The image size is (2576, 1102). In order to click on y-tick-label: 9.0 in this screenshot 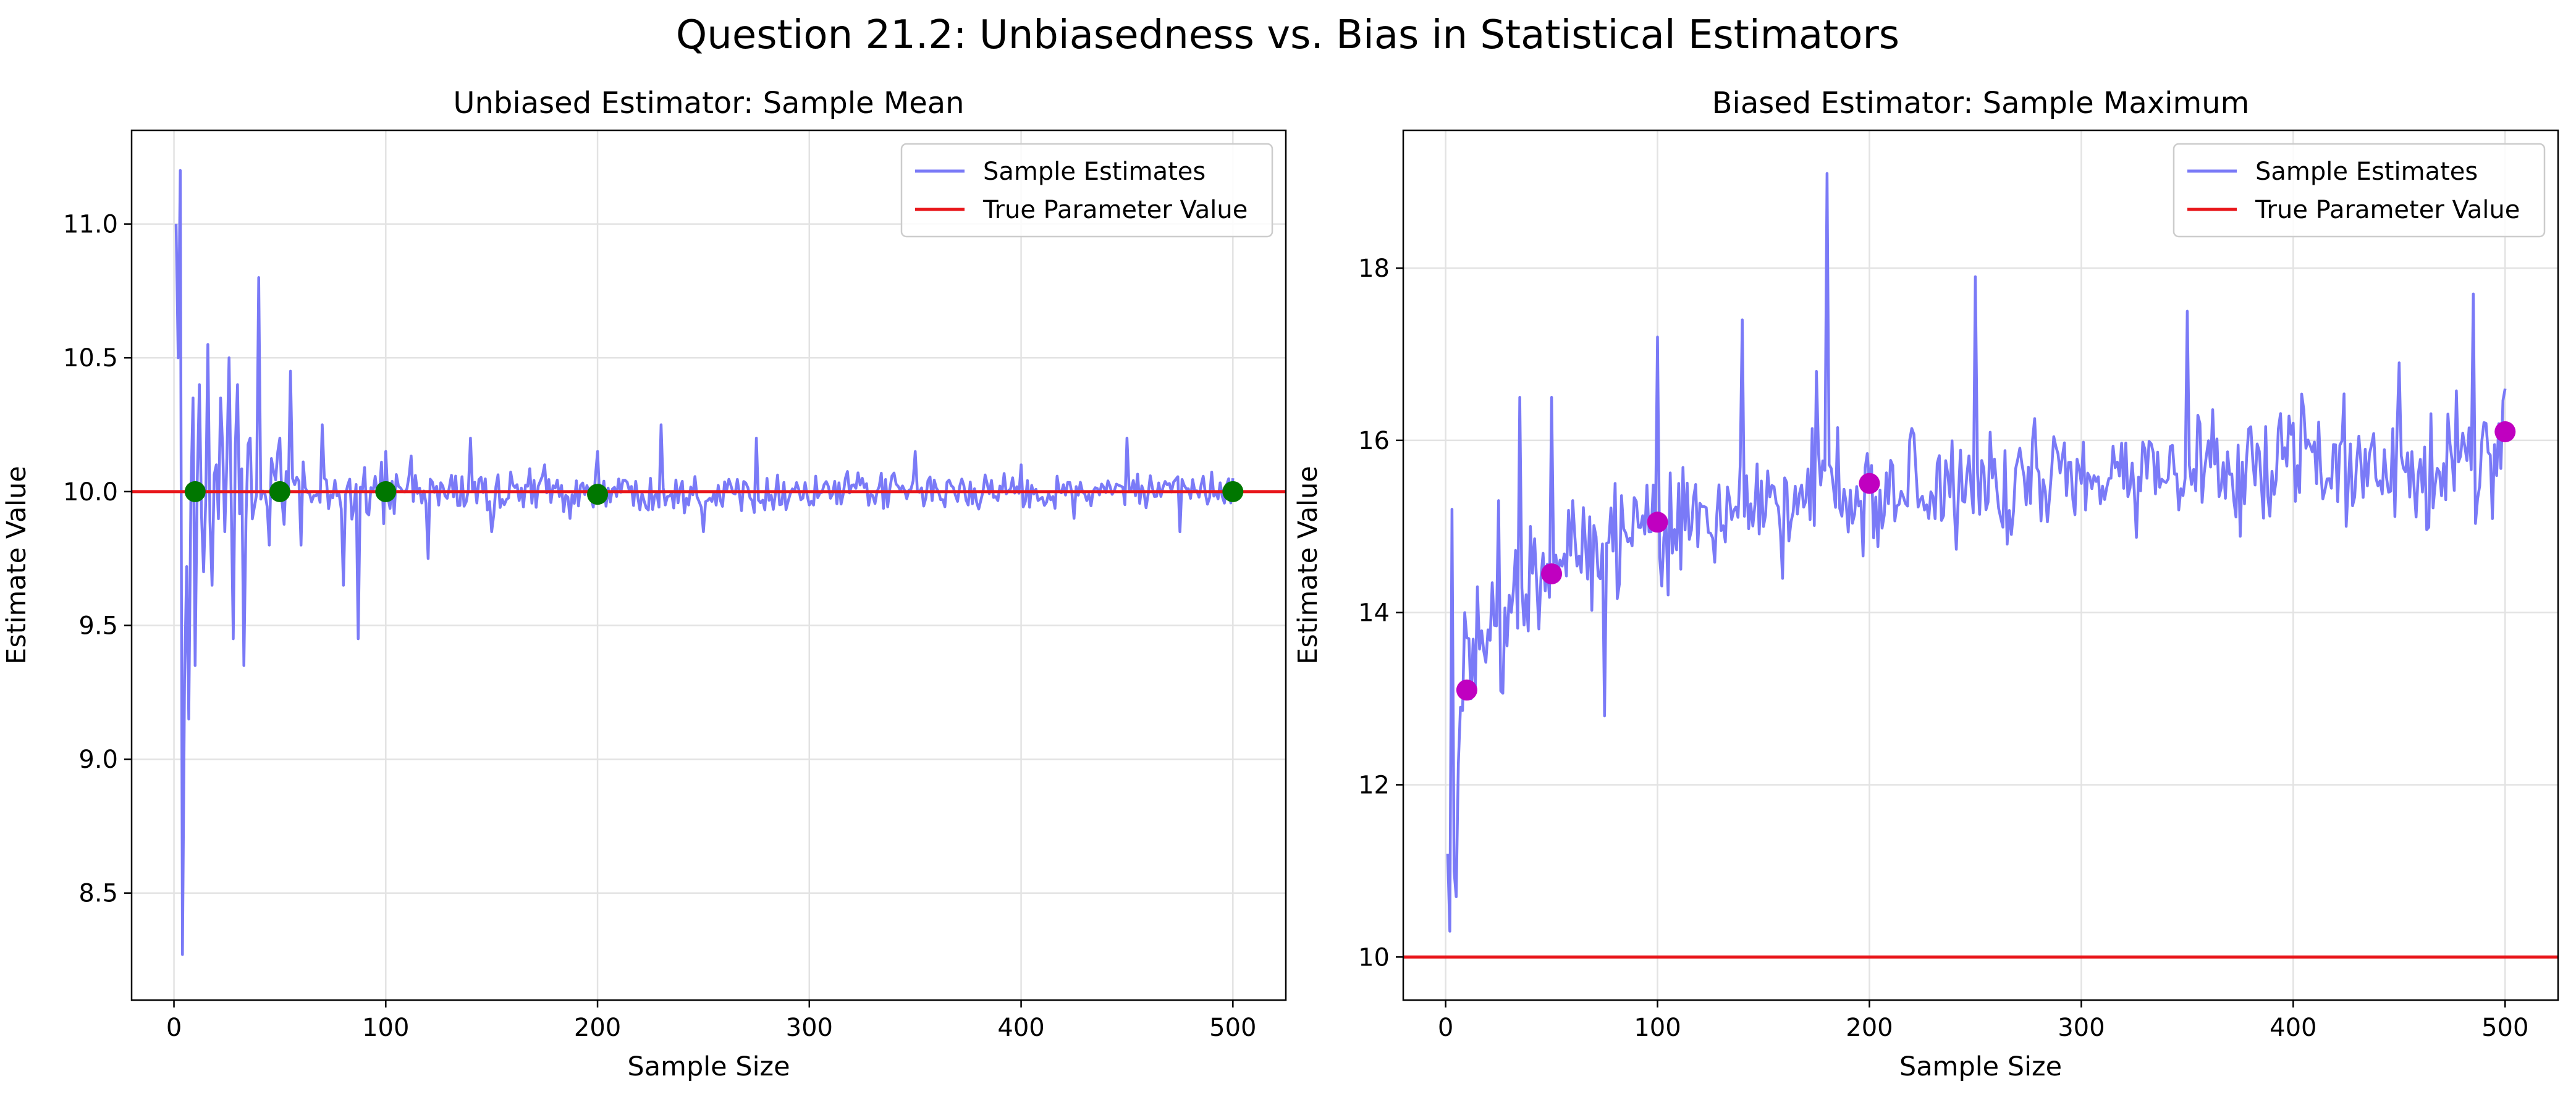, I will do `click(98, 760)`.